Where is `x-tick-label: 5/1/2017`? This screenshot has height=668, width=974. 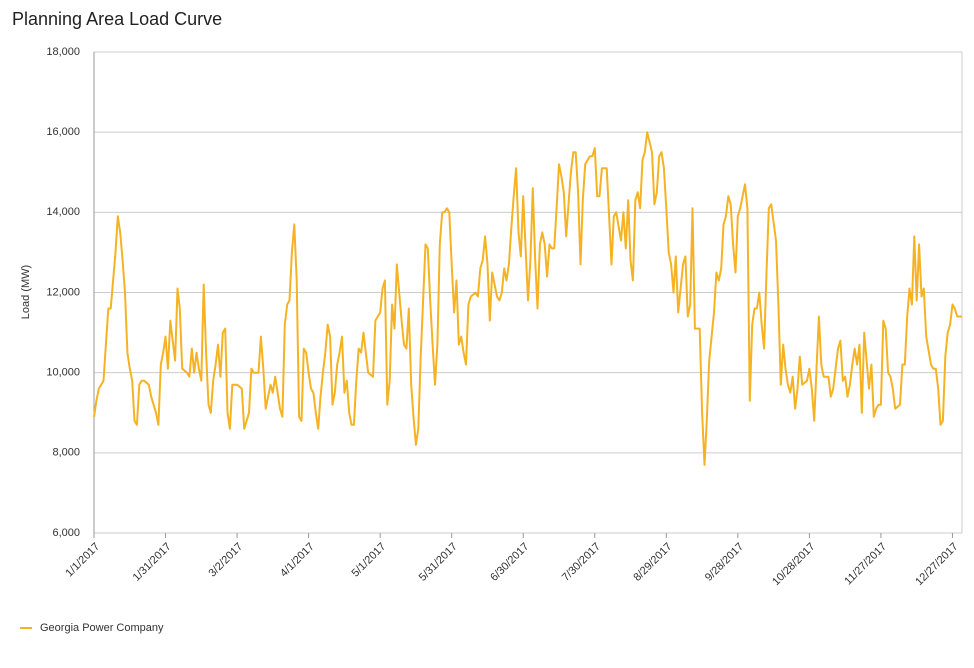 x-tick-label: 5/1/2017 is located at coordinates (369, 560).